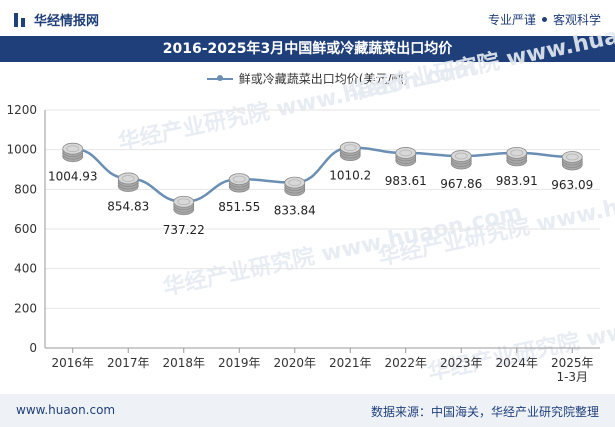 This screenshot has width=615, height=427. I want to click on y-tick-label: 800, so click(25, 189).